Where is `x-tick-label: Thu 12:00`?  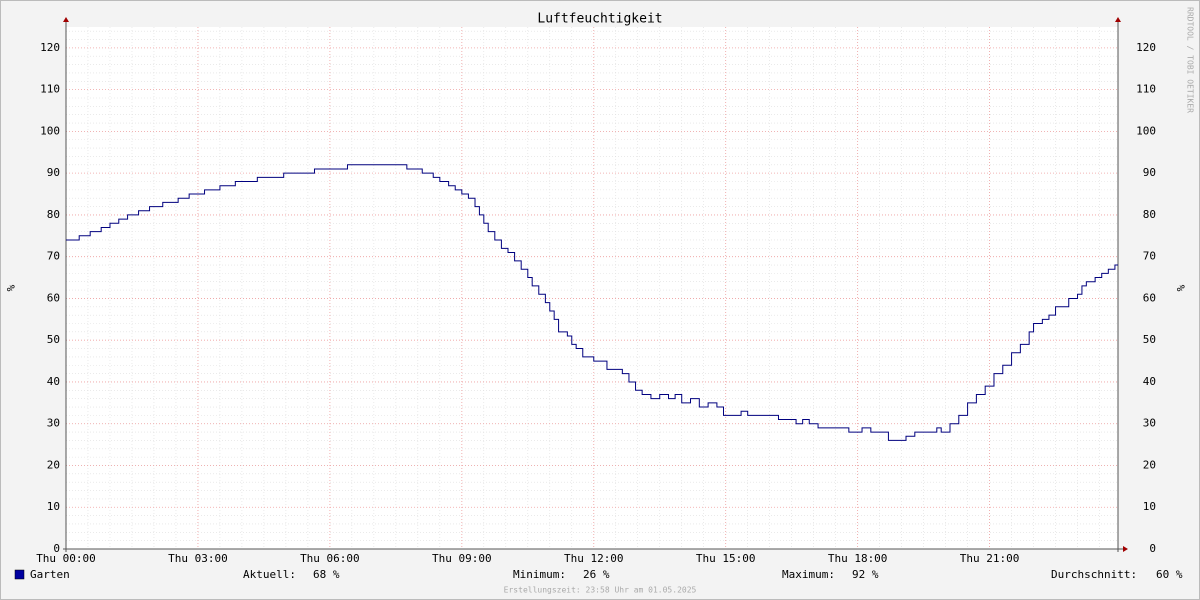 x-tick-label: Thu 12:00 is located at coordinates (594, 558).